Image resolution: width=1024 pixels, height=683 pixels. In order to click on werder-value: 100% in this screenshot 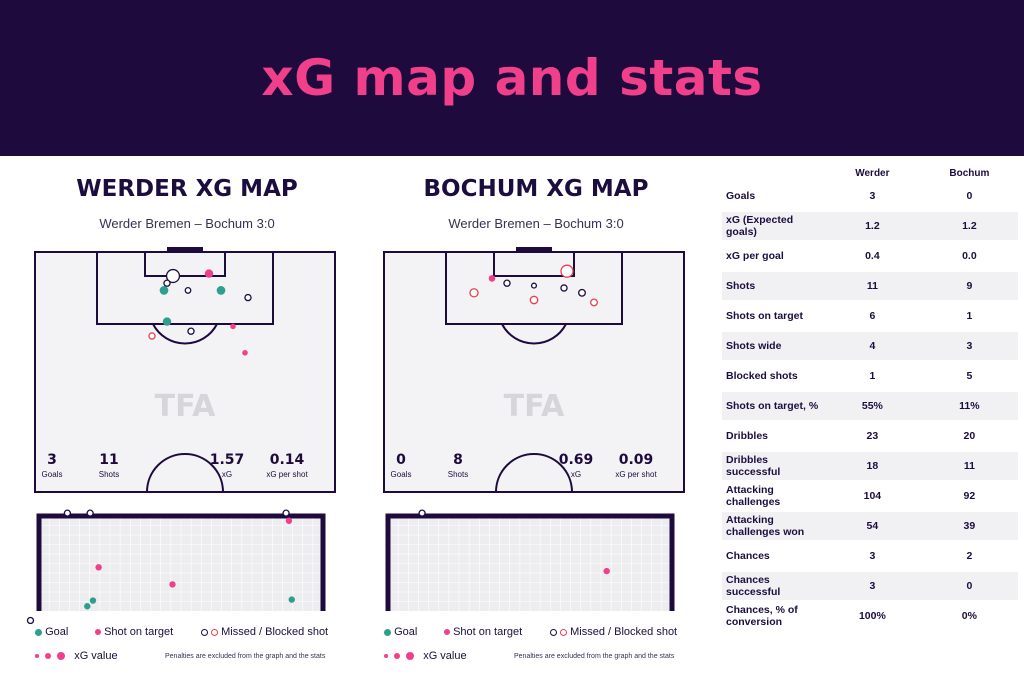, I will do `click(872, 616)`.